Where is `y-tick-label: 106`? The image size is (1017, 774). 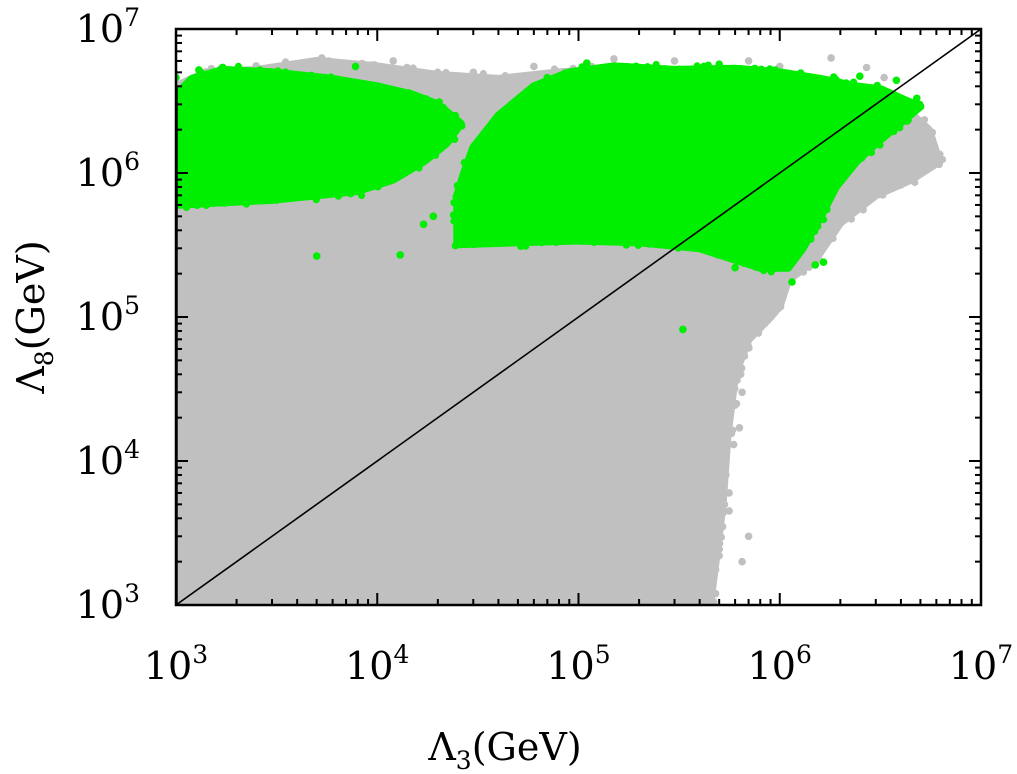 y-tick-label: 106 is located at coordinates (108, 171).